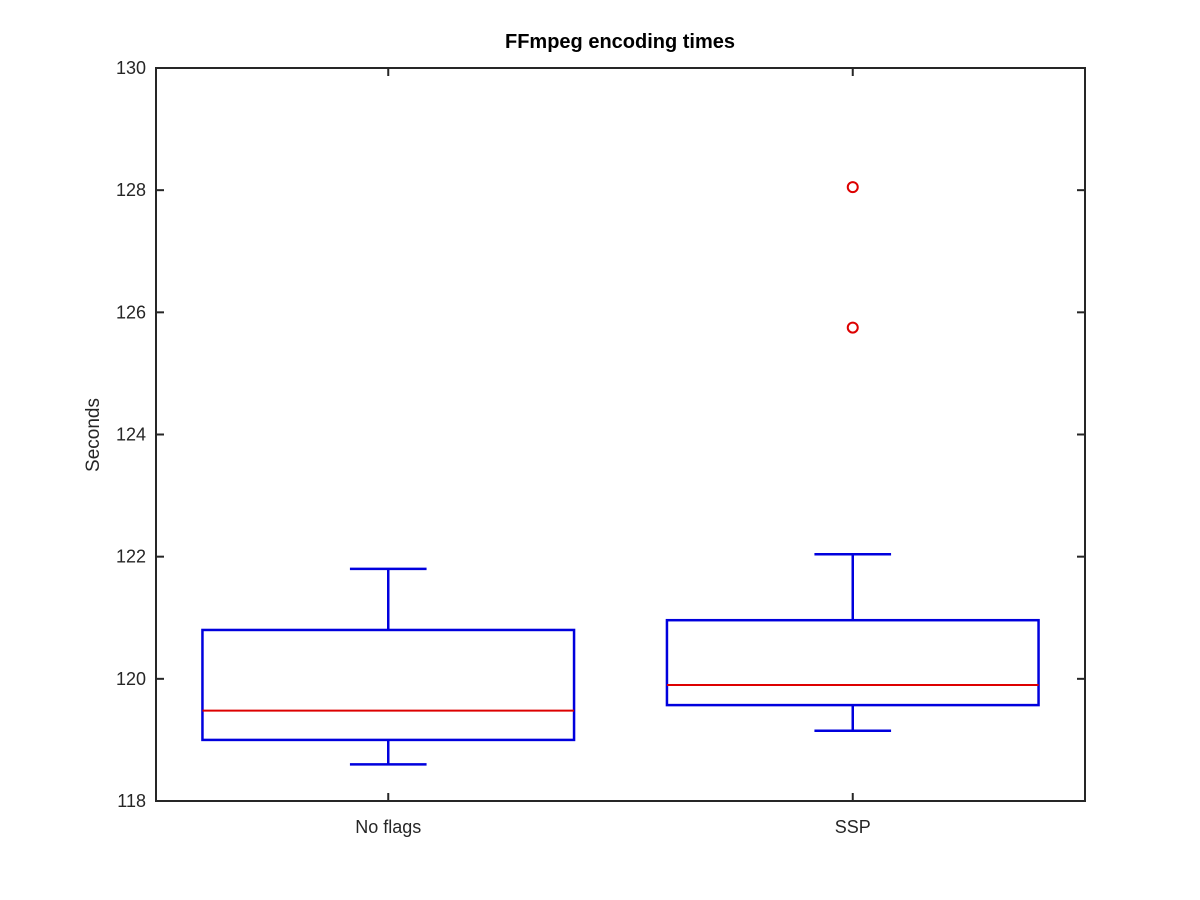 This screenshot has width=1200, height=900. Describe the element at coordinates (131, 679) in the screenshot. I see `y-tick-label: 120` at that location.